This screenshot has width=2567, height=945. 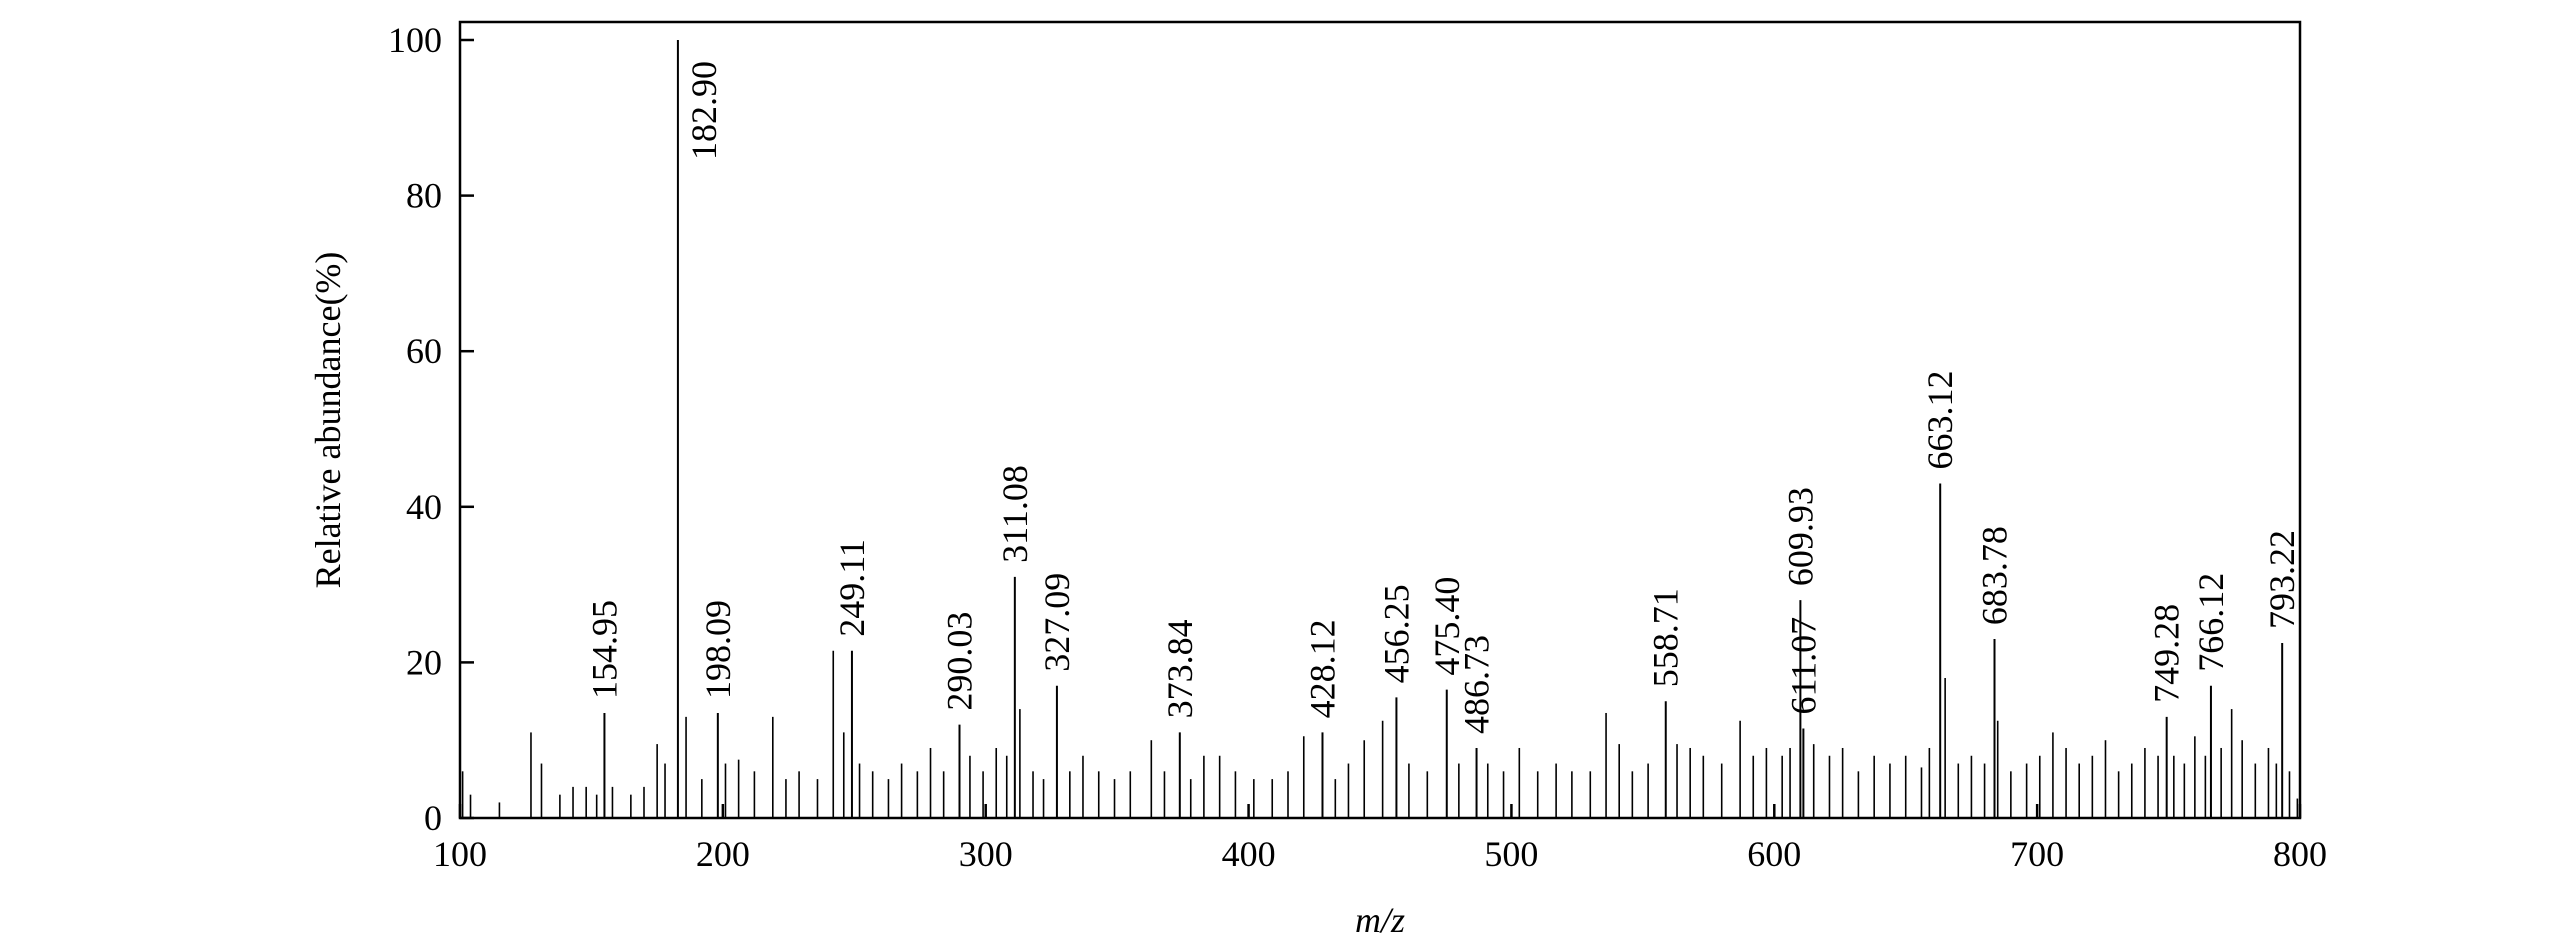 What do you see at coordinates (1940, 419) in the screenshot?
I see `peak-label: 663.12` at bounding box center [1940, 419].